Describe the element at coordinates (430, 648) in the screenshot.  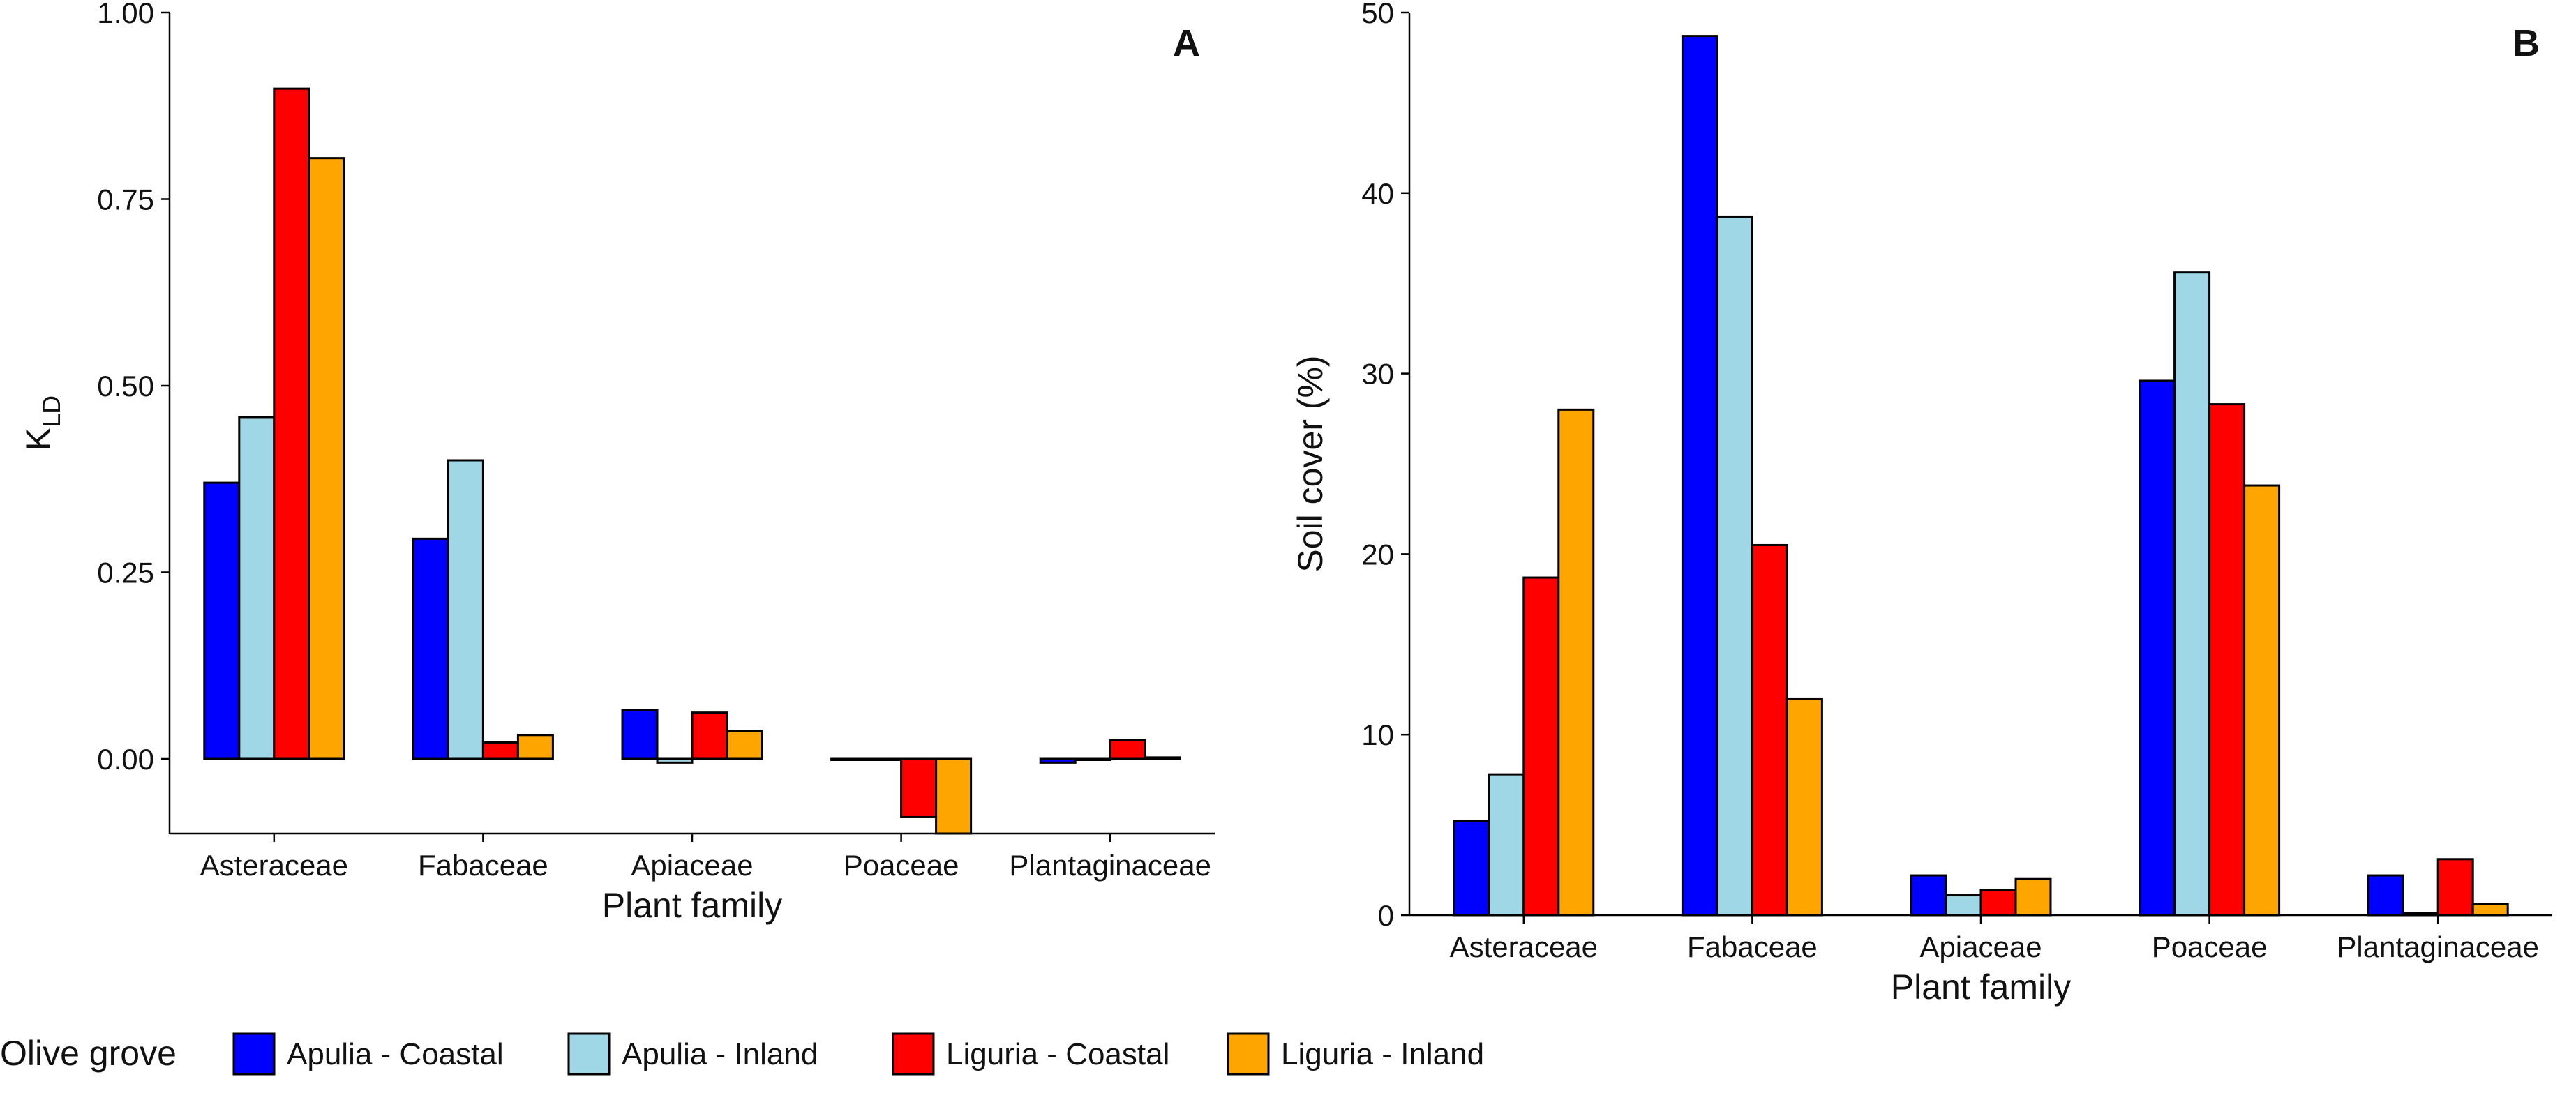
I see `panel-a-bar-fabaceae-apulia-coastal` at that location.